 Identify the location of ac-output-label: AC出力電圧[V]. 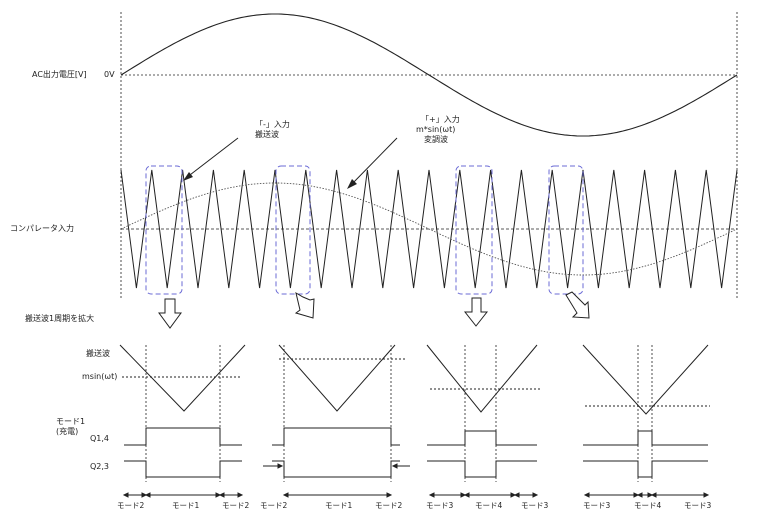
(59, 74).